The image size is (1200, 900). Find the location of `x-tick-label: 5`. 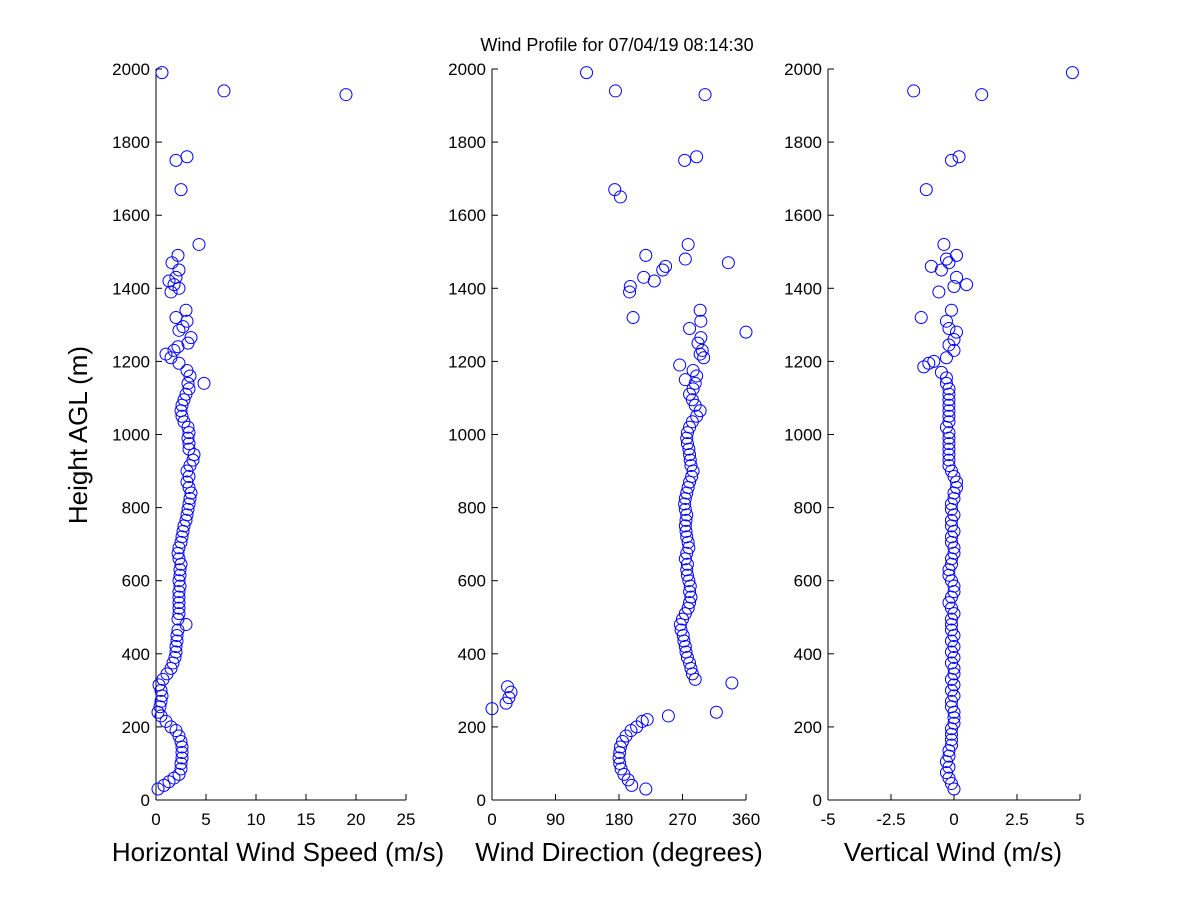

x-tick-label: 5 is located at coordinates (1079, 819).